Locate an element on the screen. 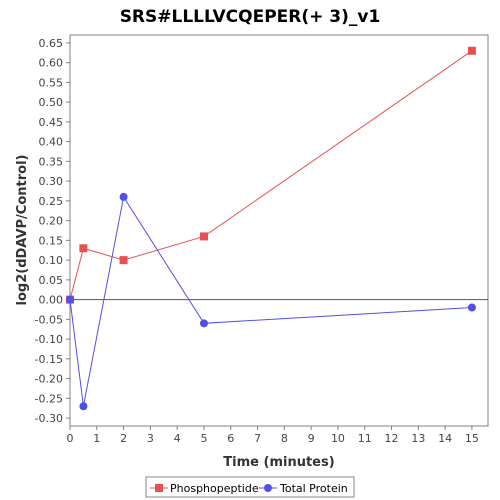  x-tick-label: 5 is located at coordinates (203, 438).